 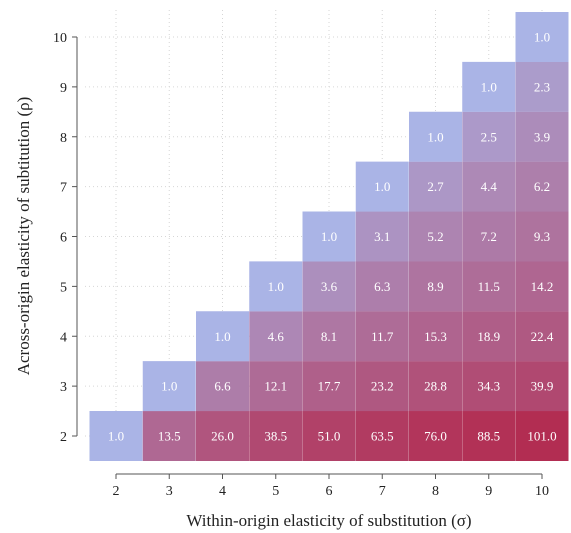 I want to click on cell-value-label: 11.5, so click(x=489, y=286).